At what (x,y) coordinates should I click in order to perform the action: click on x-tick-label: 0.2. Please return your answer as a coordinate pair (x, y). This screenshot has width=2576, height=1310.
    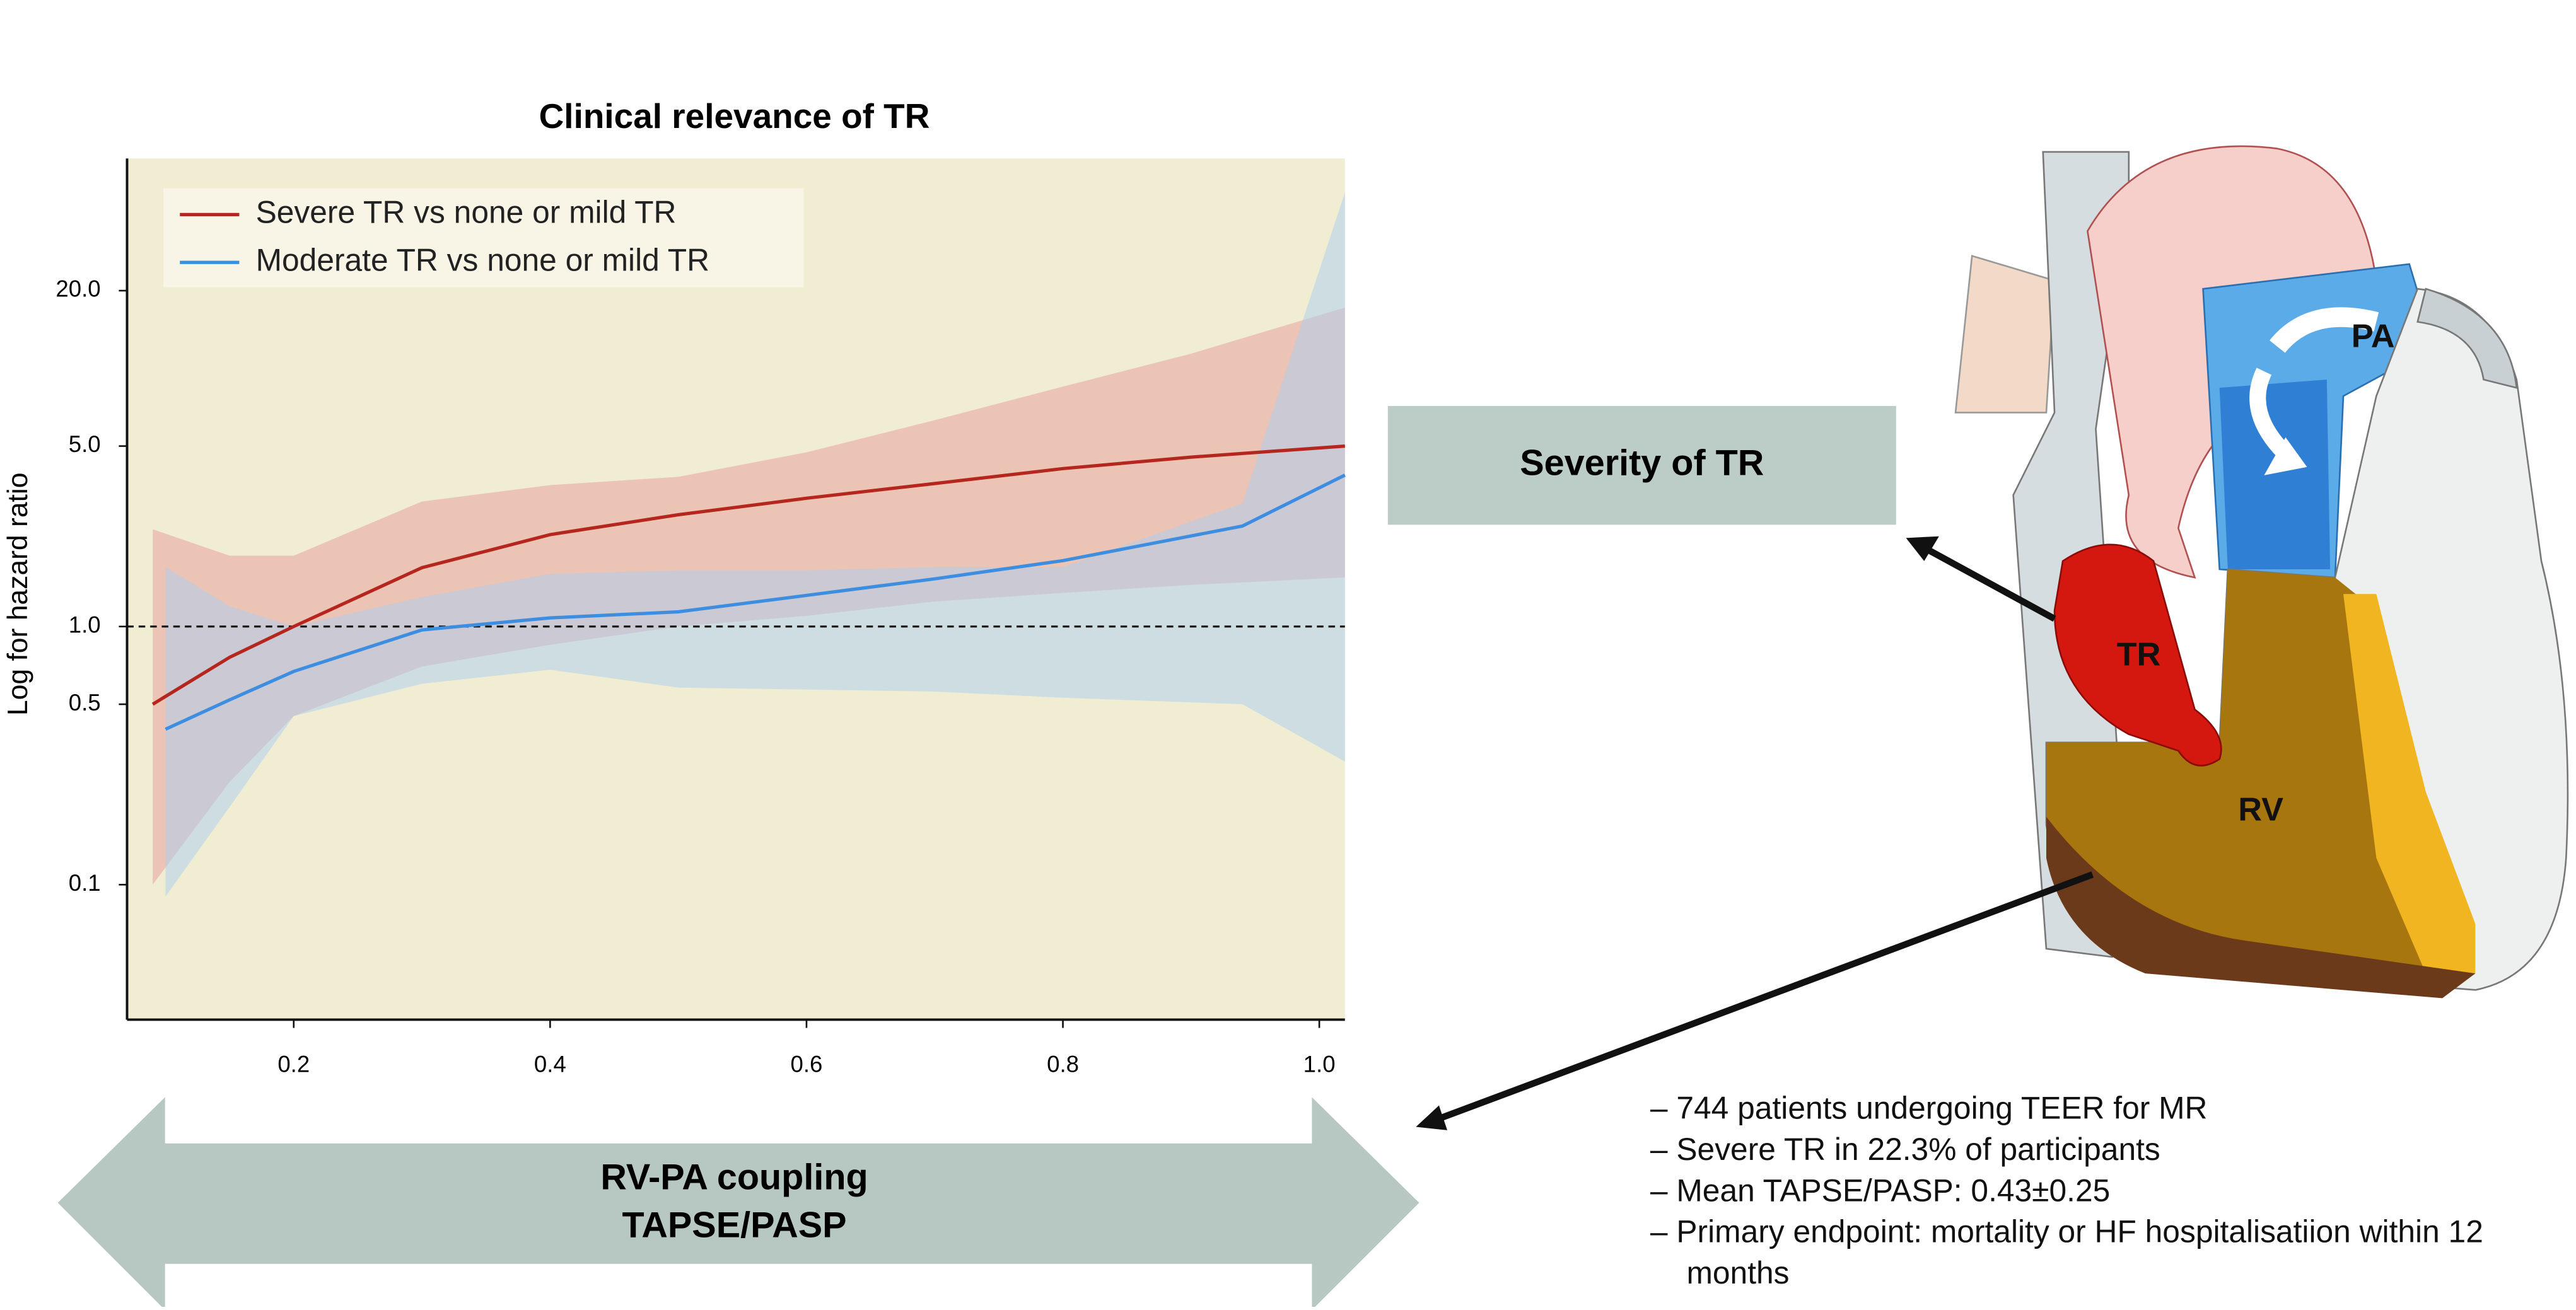
    Looking at the image, I should click on (294, 1064).